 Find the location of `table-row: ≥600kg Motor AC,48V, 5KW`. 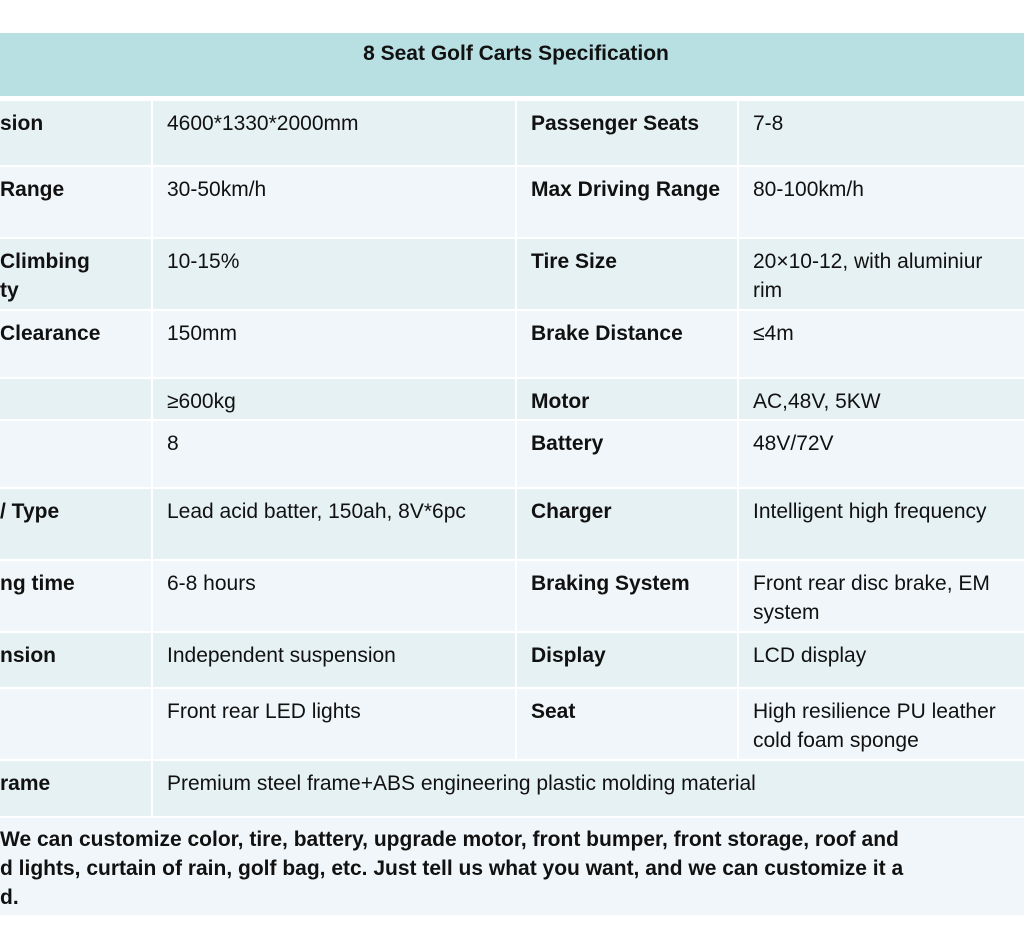

table-row: ≥600kg Motor AC,48V, 5KW is located at coordinates (512, 399).